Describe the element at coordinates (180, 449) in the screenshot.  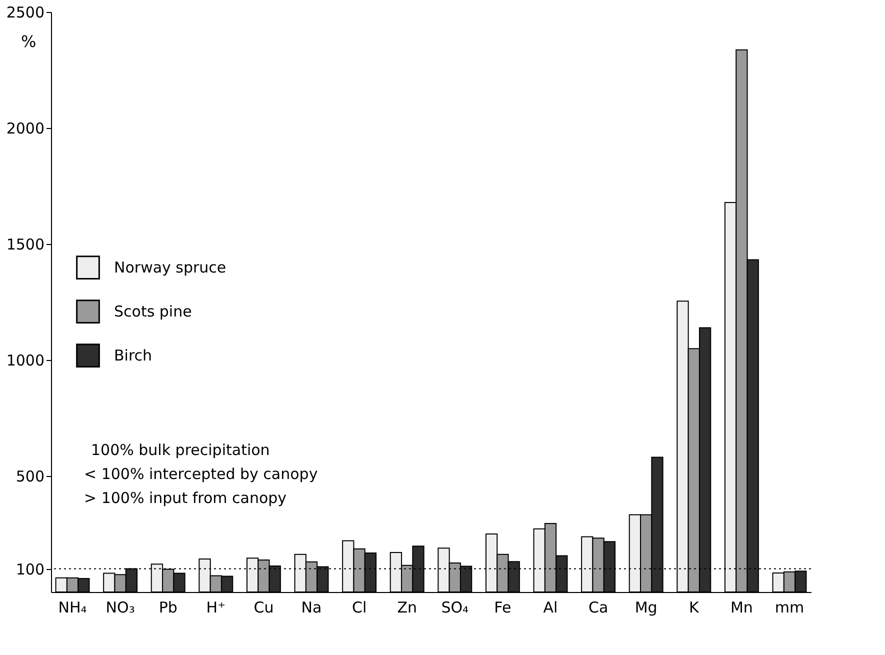
I see `annotation: 100% bulk precipitation` at that location.